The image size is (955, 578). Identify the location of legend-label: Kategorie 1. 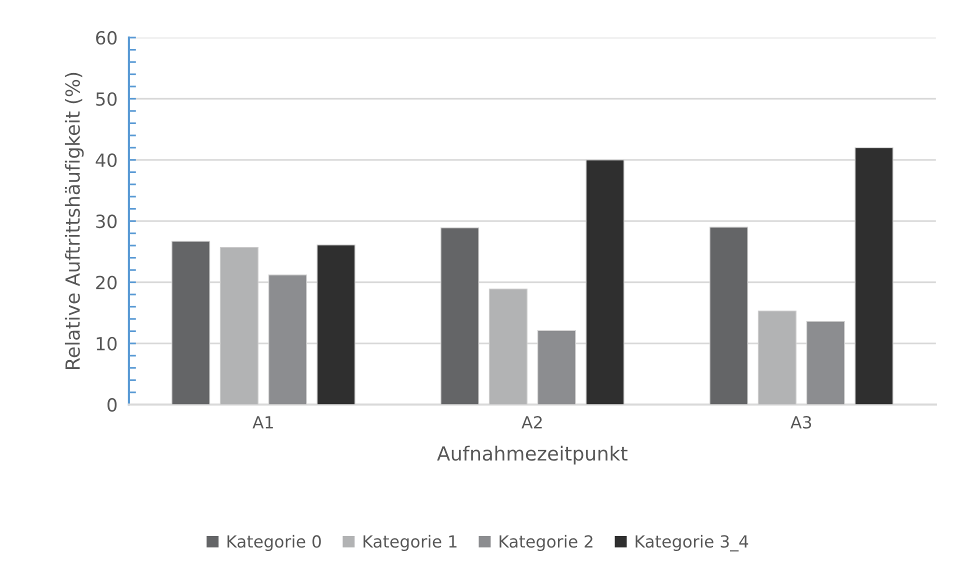
(410, 542).